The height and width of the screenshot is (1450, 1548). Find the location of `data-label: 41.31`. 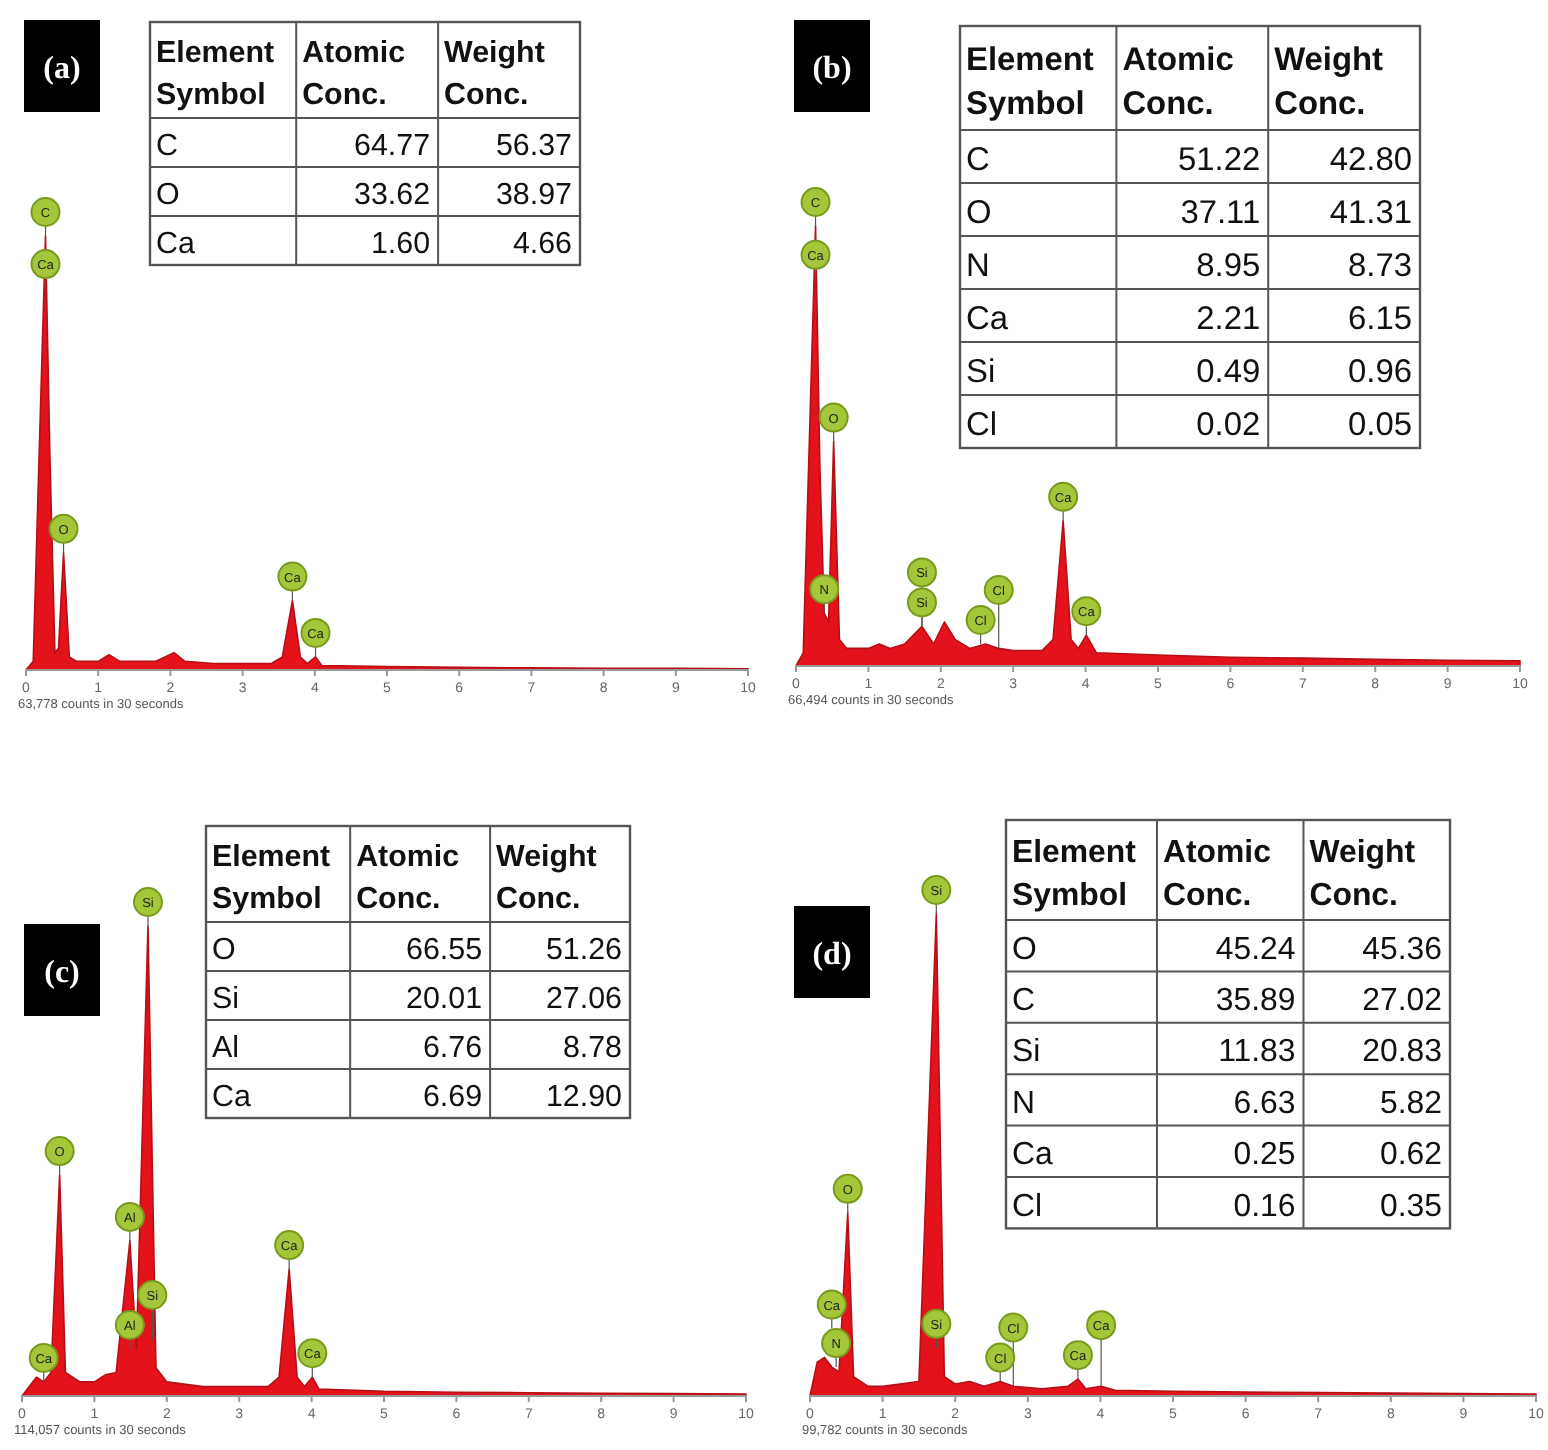

data-label: 41.31 is located at coordinates (1370, 212).